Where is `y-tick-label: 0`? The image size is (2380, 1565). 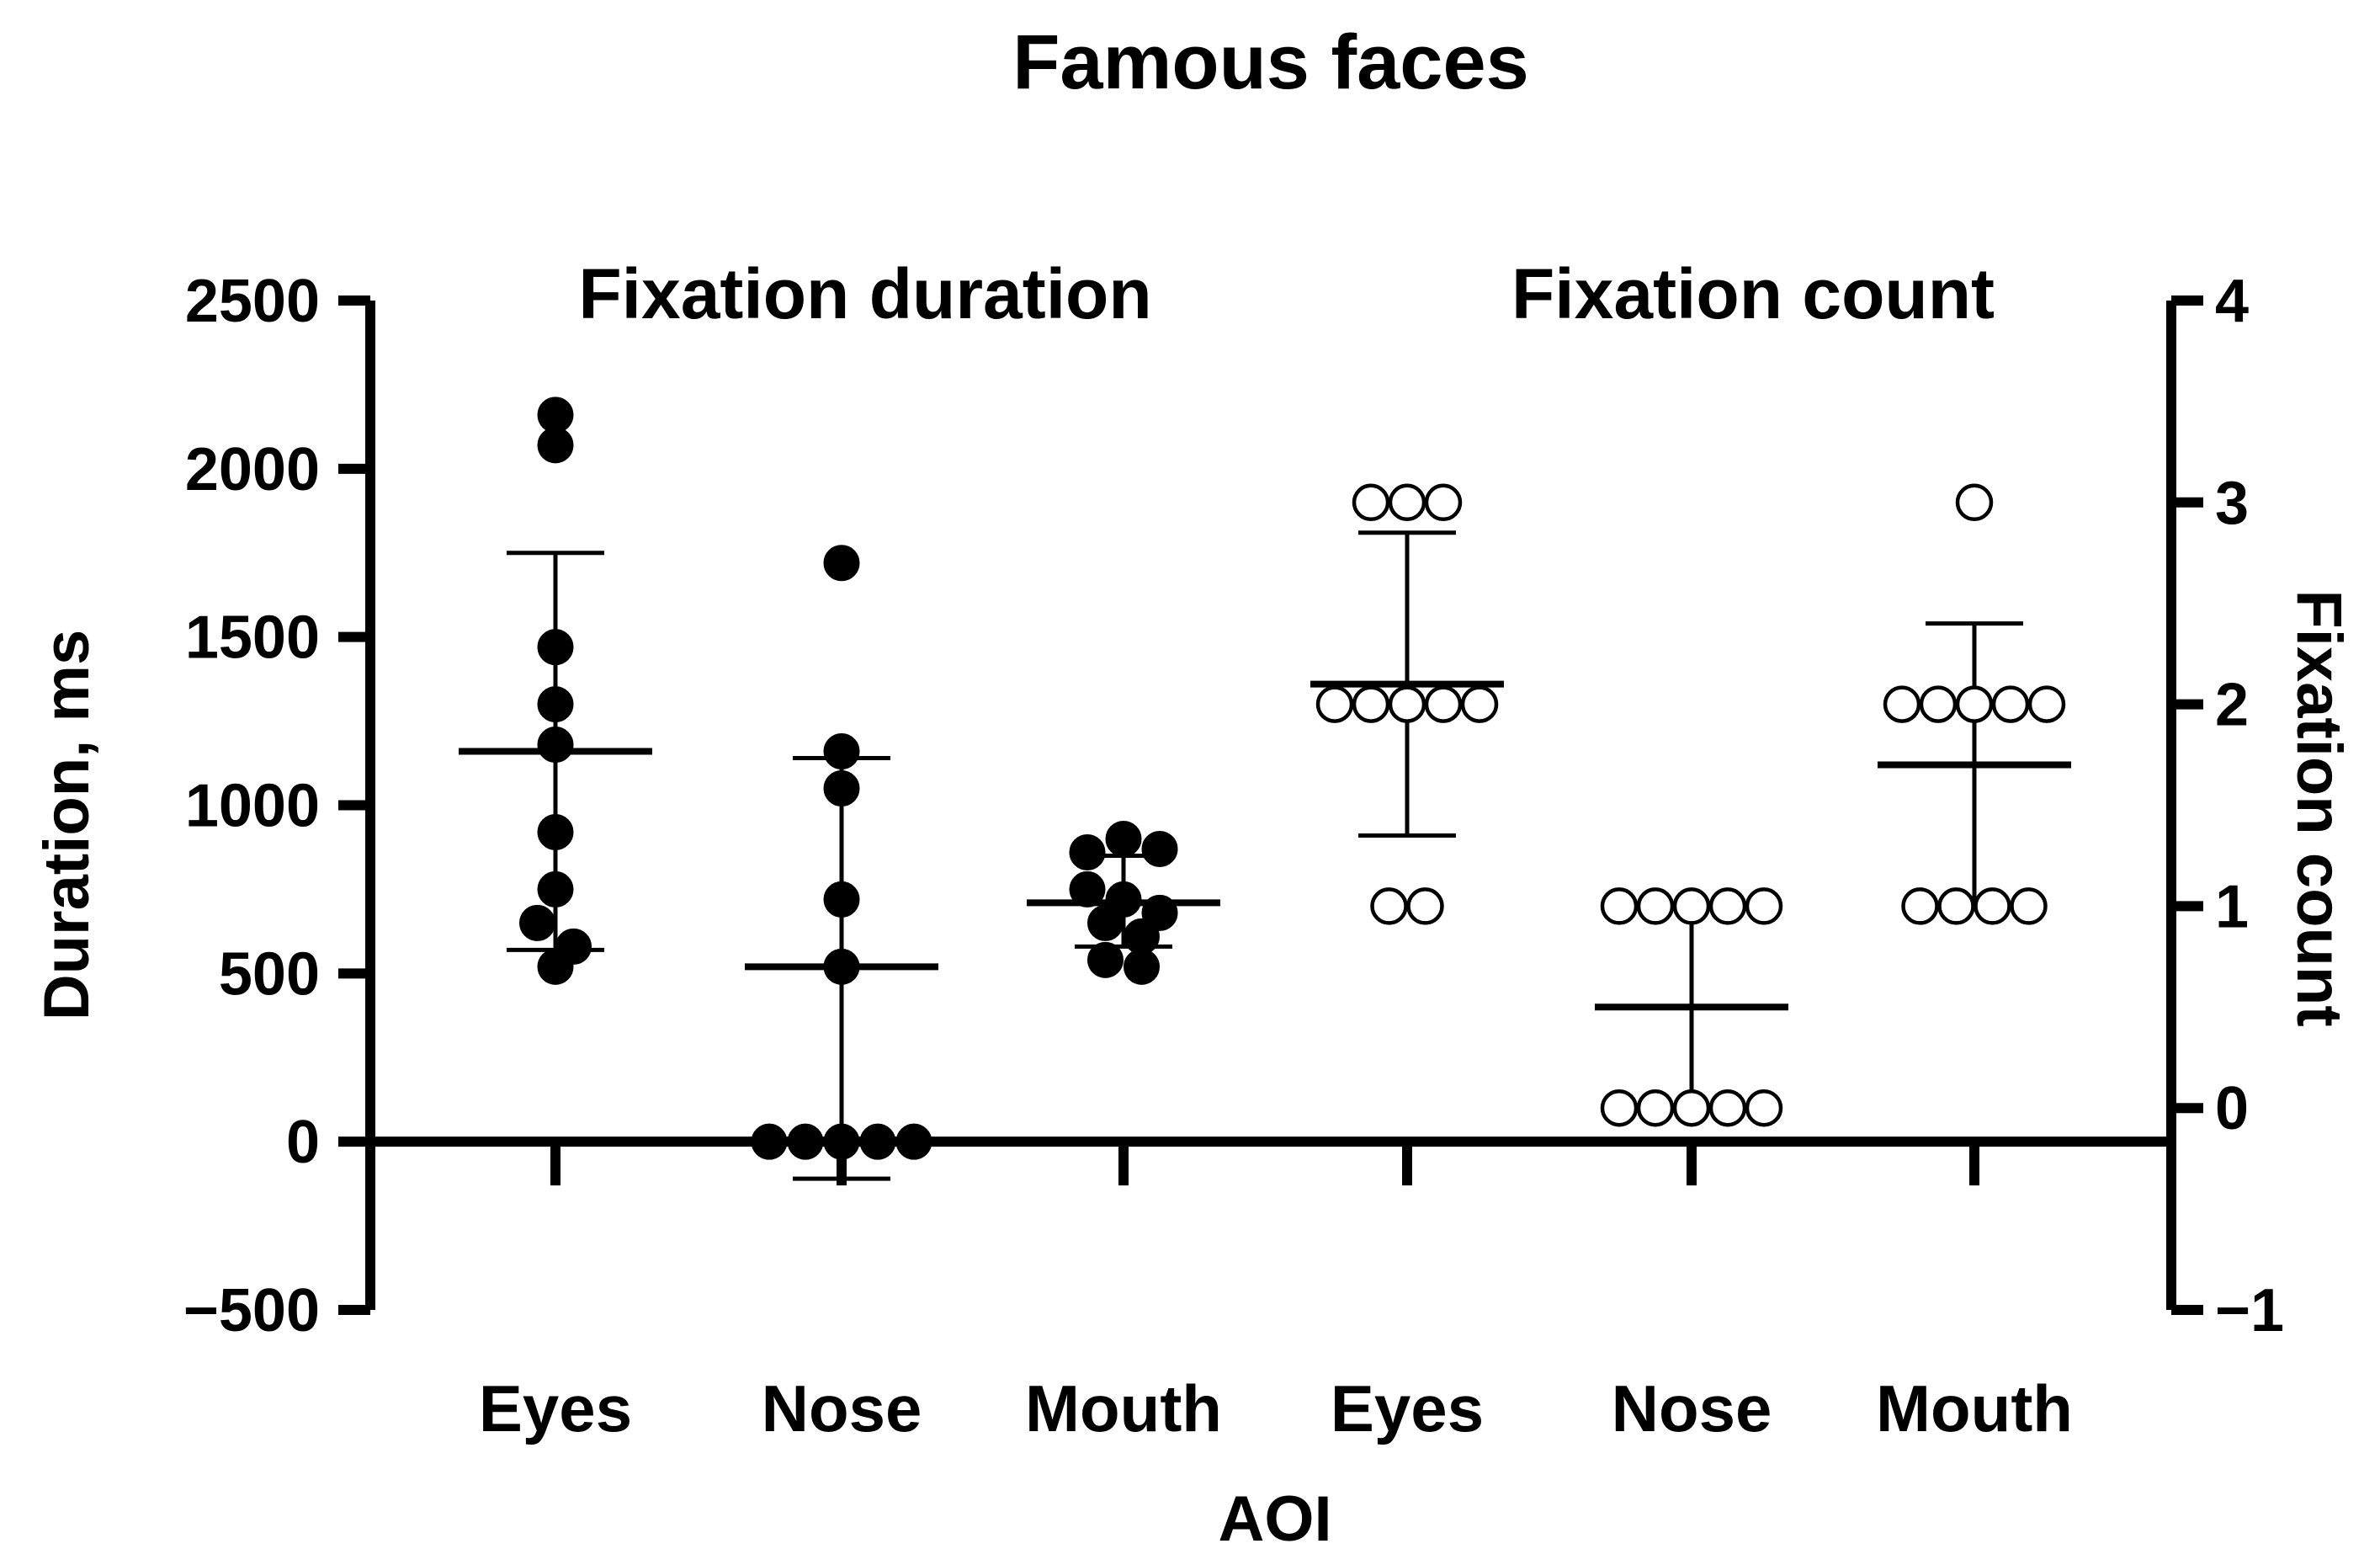
y-tick-label: 0 is located at coordinates (303, 1142).